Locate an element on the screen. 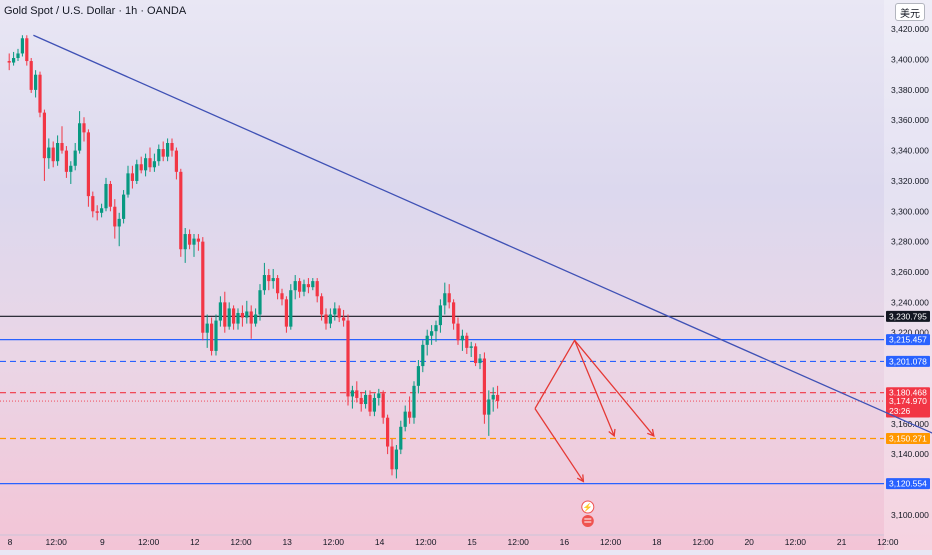 This screenshot has width=932, height=555. currency-button: 美元 is located at coordinates (910, 12).